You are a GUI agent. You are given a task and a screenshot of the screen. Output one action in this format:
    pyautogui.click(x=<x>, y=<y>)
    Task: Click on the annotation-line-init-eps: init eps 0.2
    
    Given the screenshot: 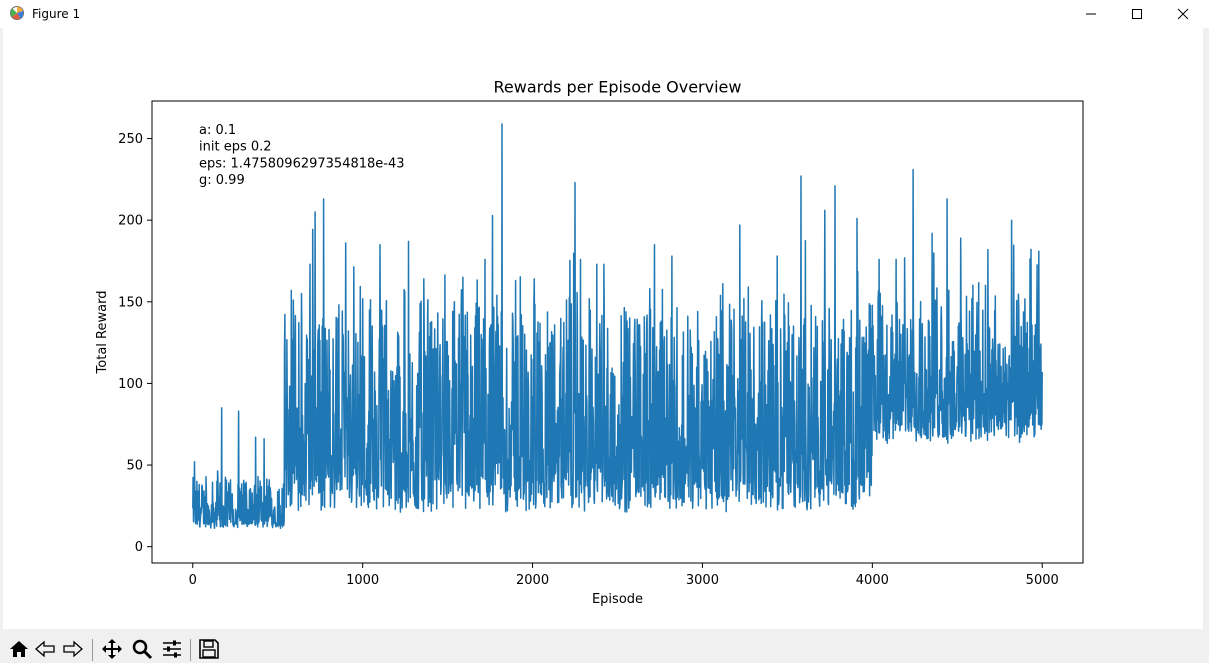 What is the action you would take?
    pyautogui.click(x=235, y=147)
    